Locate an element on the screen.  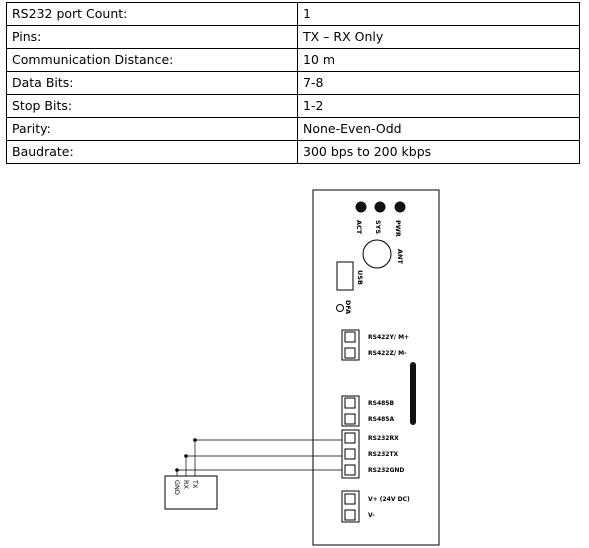
table-row: Communication Distance: 10 m is located at coordinates (293, 60).